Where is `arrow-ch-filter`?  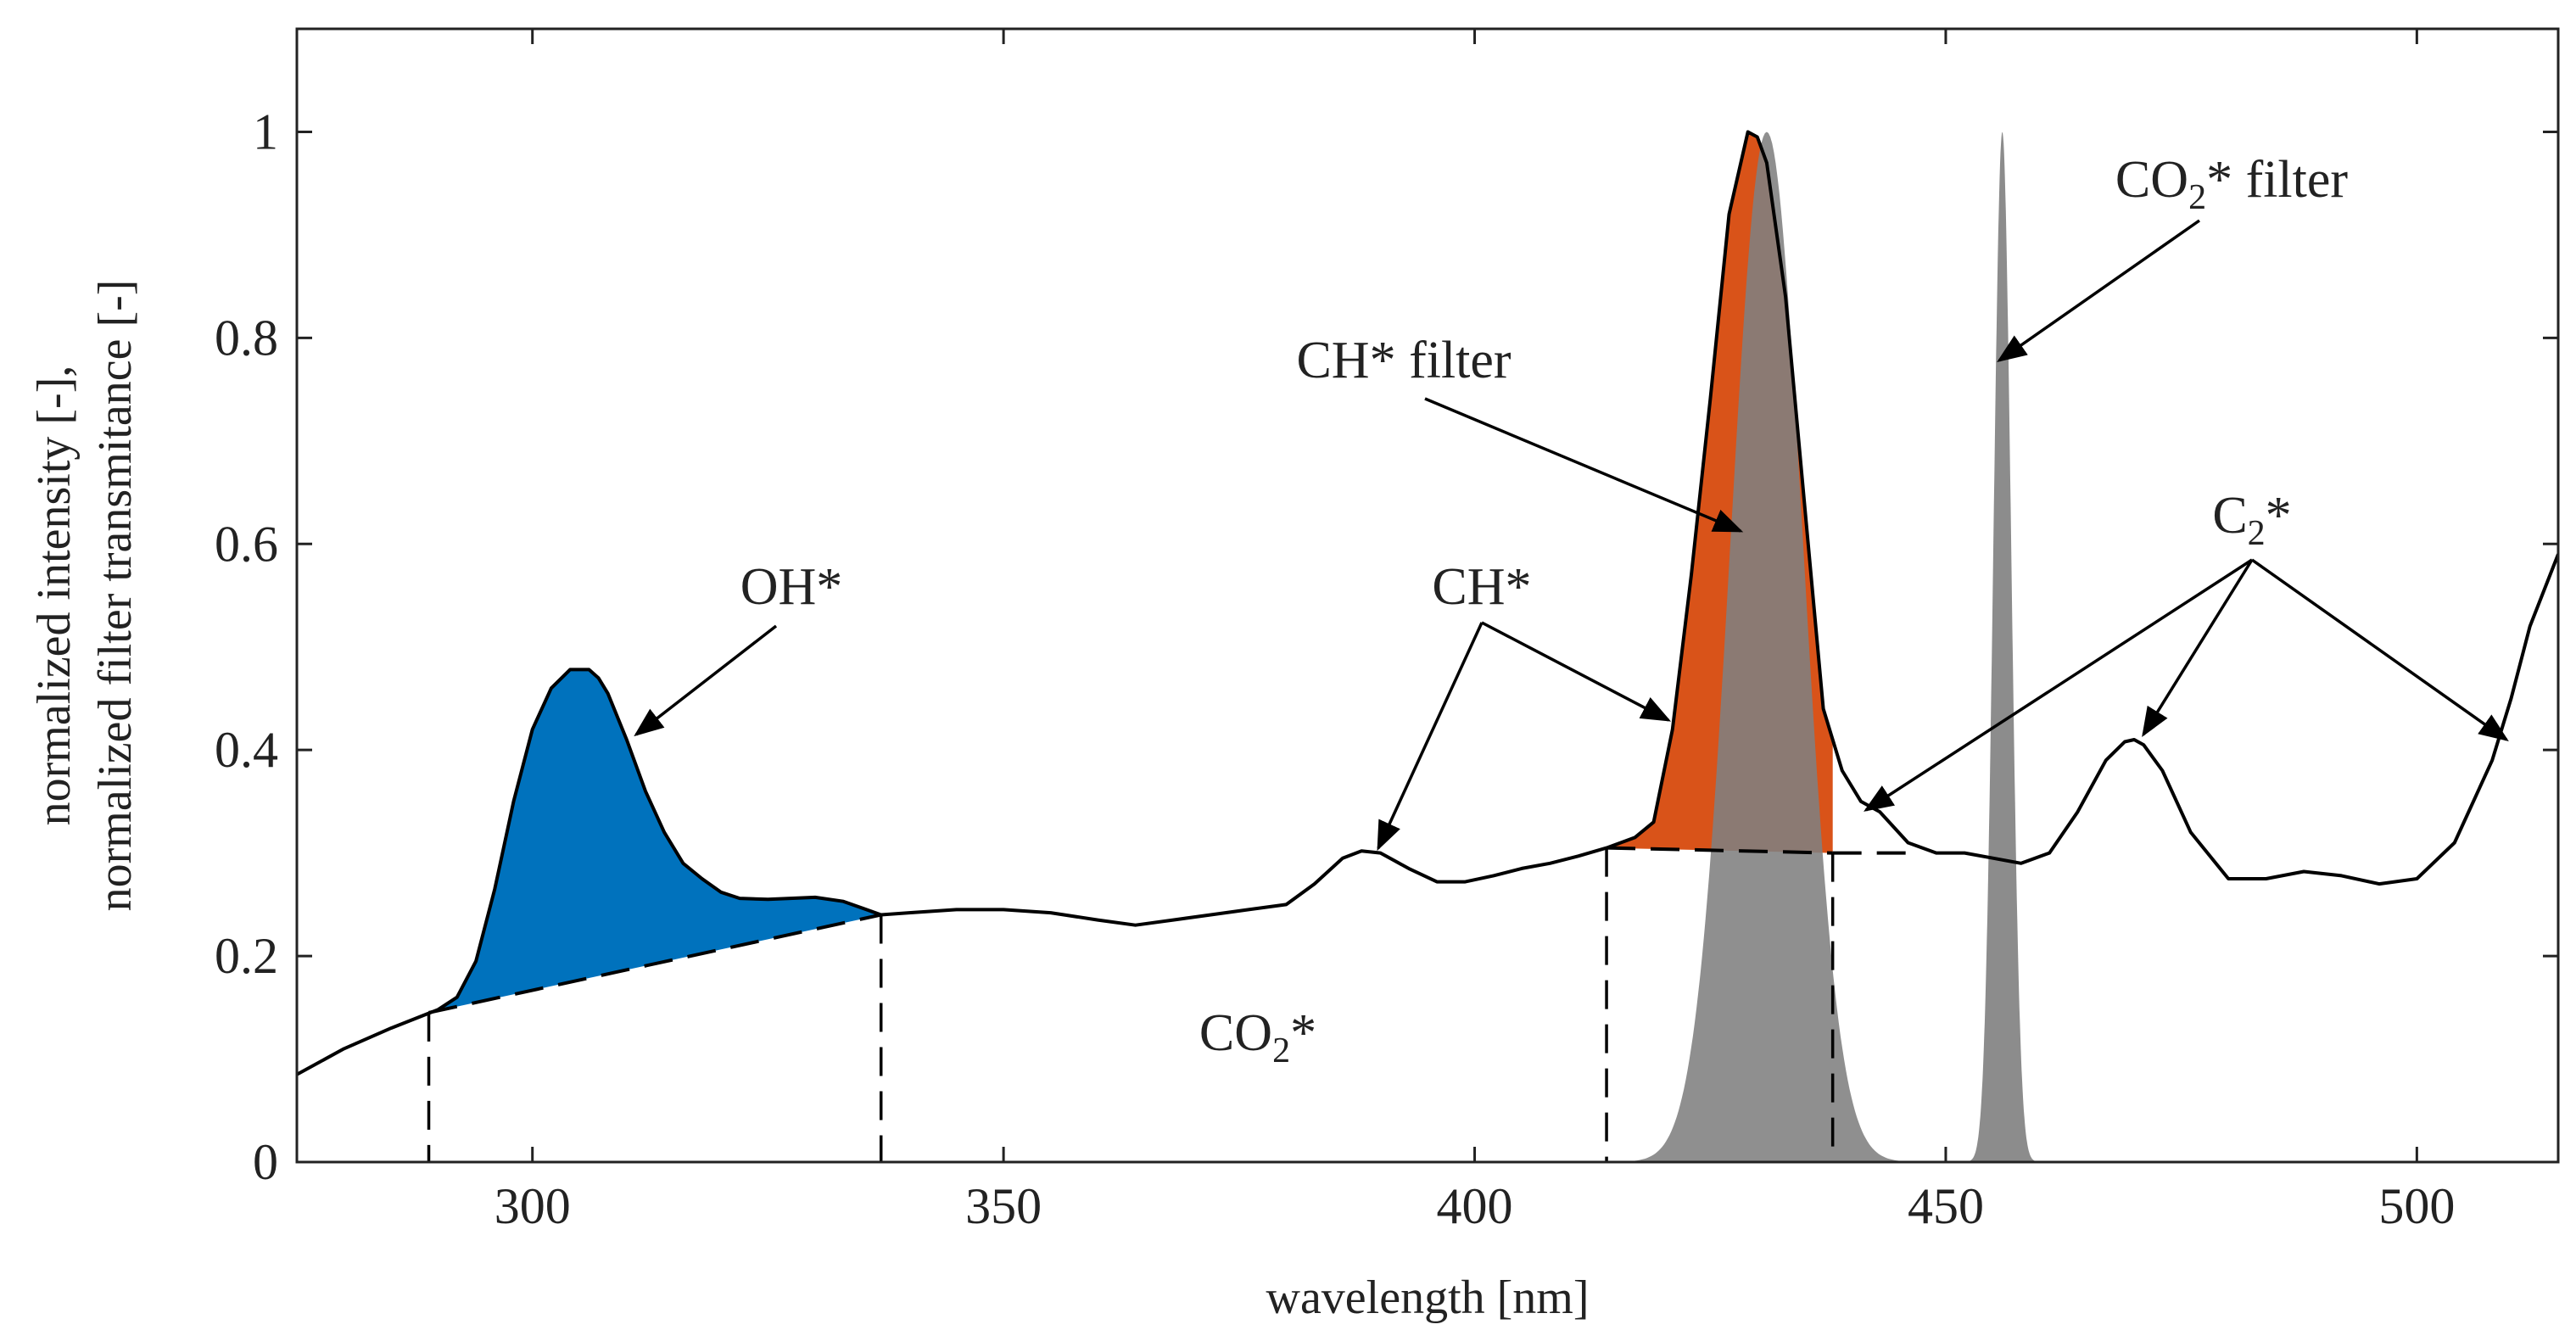 arrow-ch-filter is located at coordinates (1584, 465).